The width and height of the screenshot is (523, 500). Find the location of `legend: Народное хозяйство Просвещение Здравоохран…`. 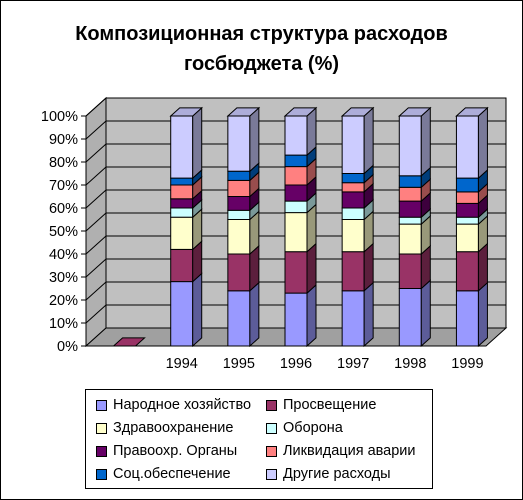

legend: Народное хозяйство Просвещение Здравоохран… is located at coordinates (259, 439).